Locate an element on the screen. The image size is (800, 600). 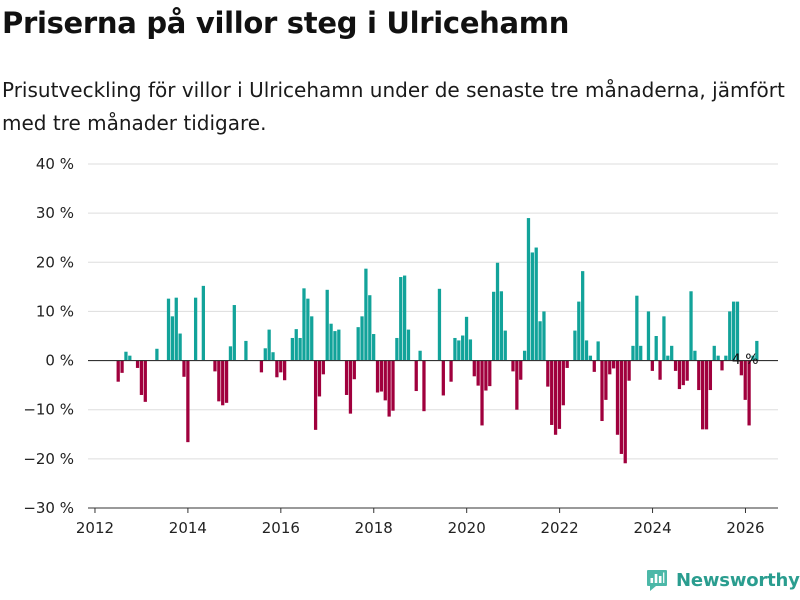
bar-chart-logo-icon is located at coordinates (657, 580).